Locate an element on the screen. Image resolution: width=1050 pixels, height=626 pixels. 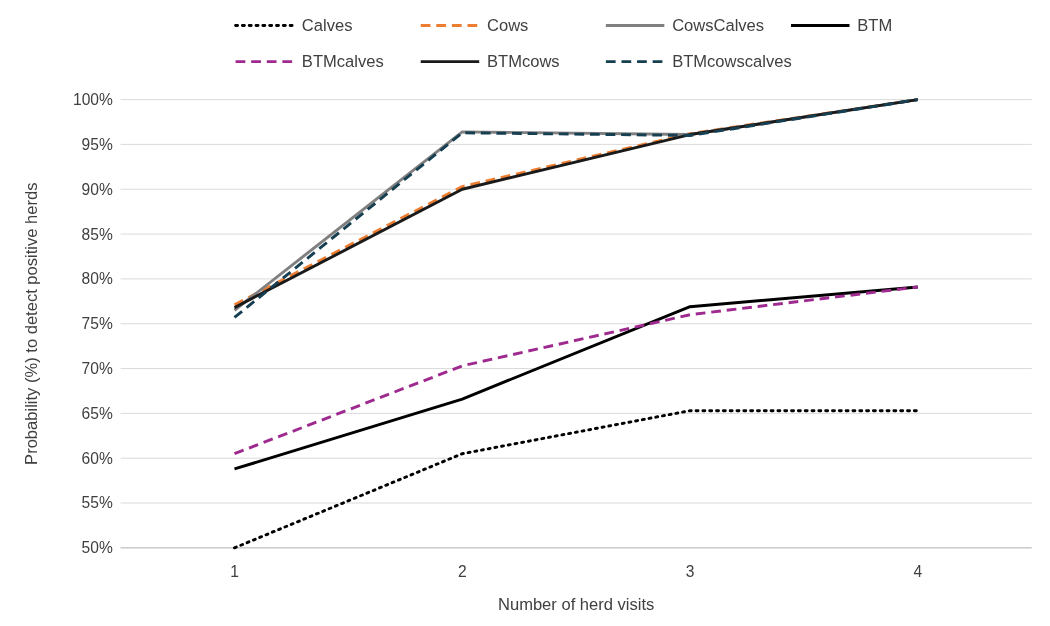
y-tick-label: 60% is located at coordinates (97, 458).